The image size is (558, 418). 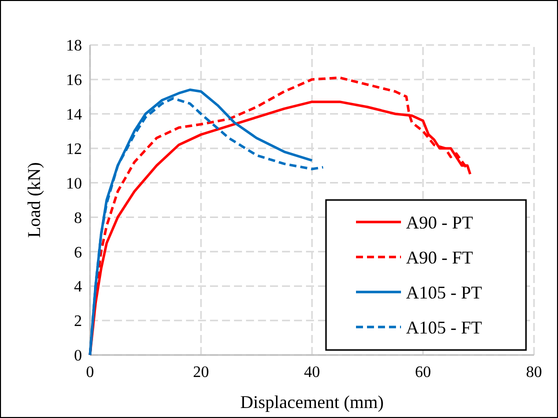 What do you see at coordinates (312, 372) in the screenshot?
I see `x-tick-label: 40` at bounding box center [312, 372].